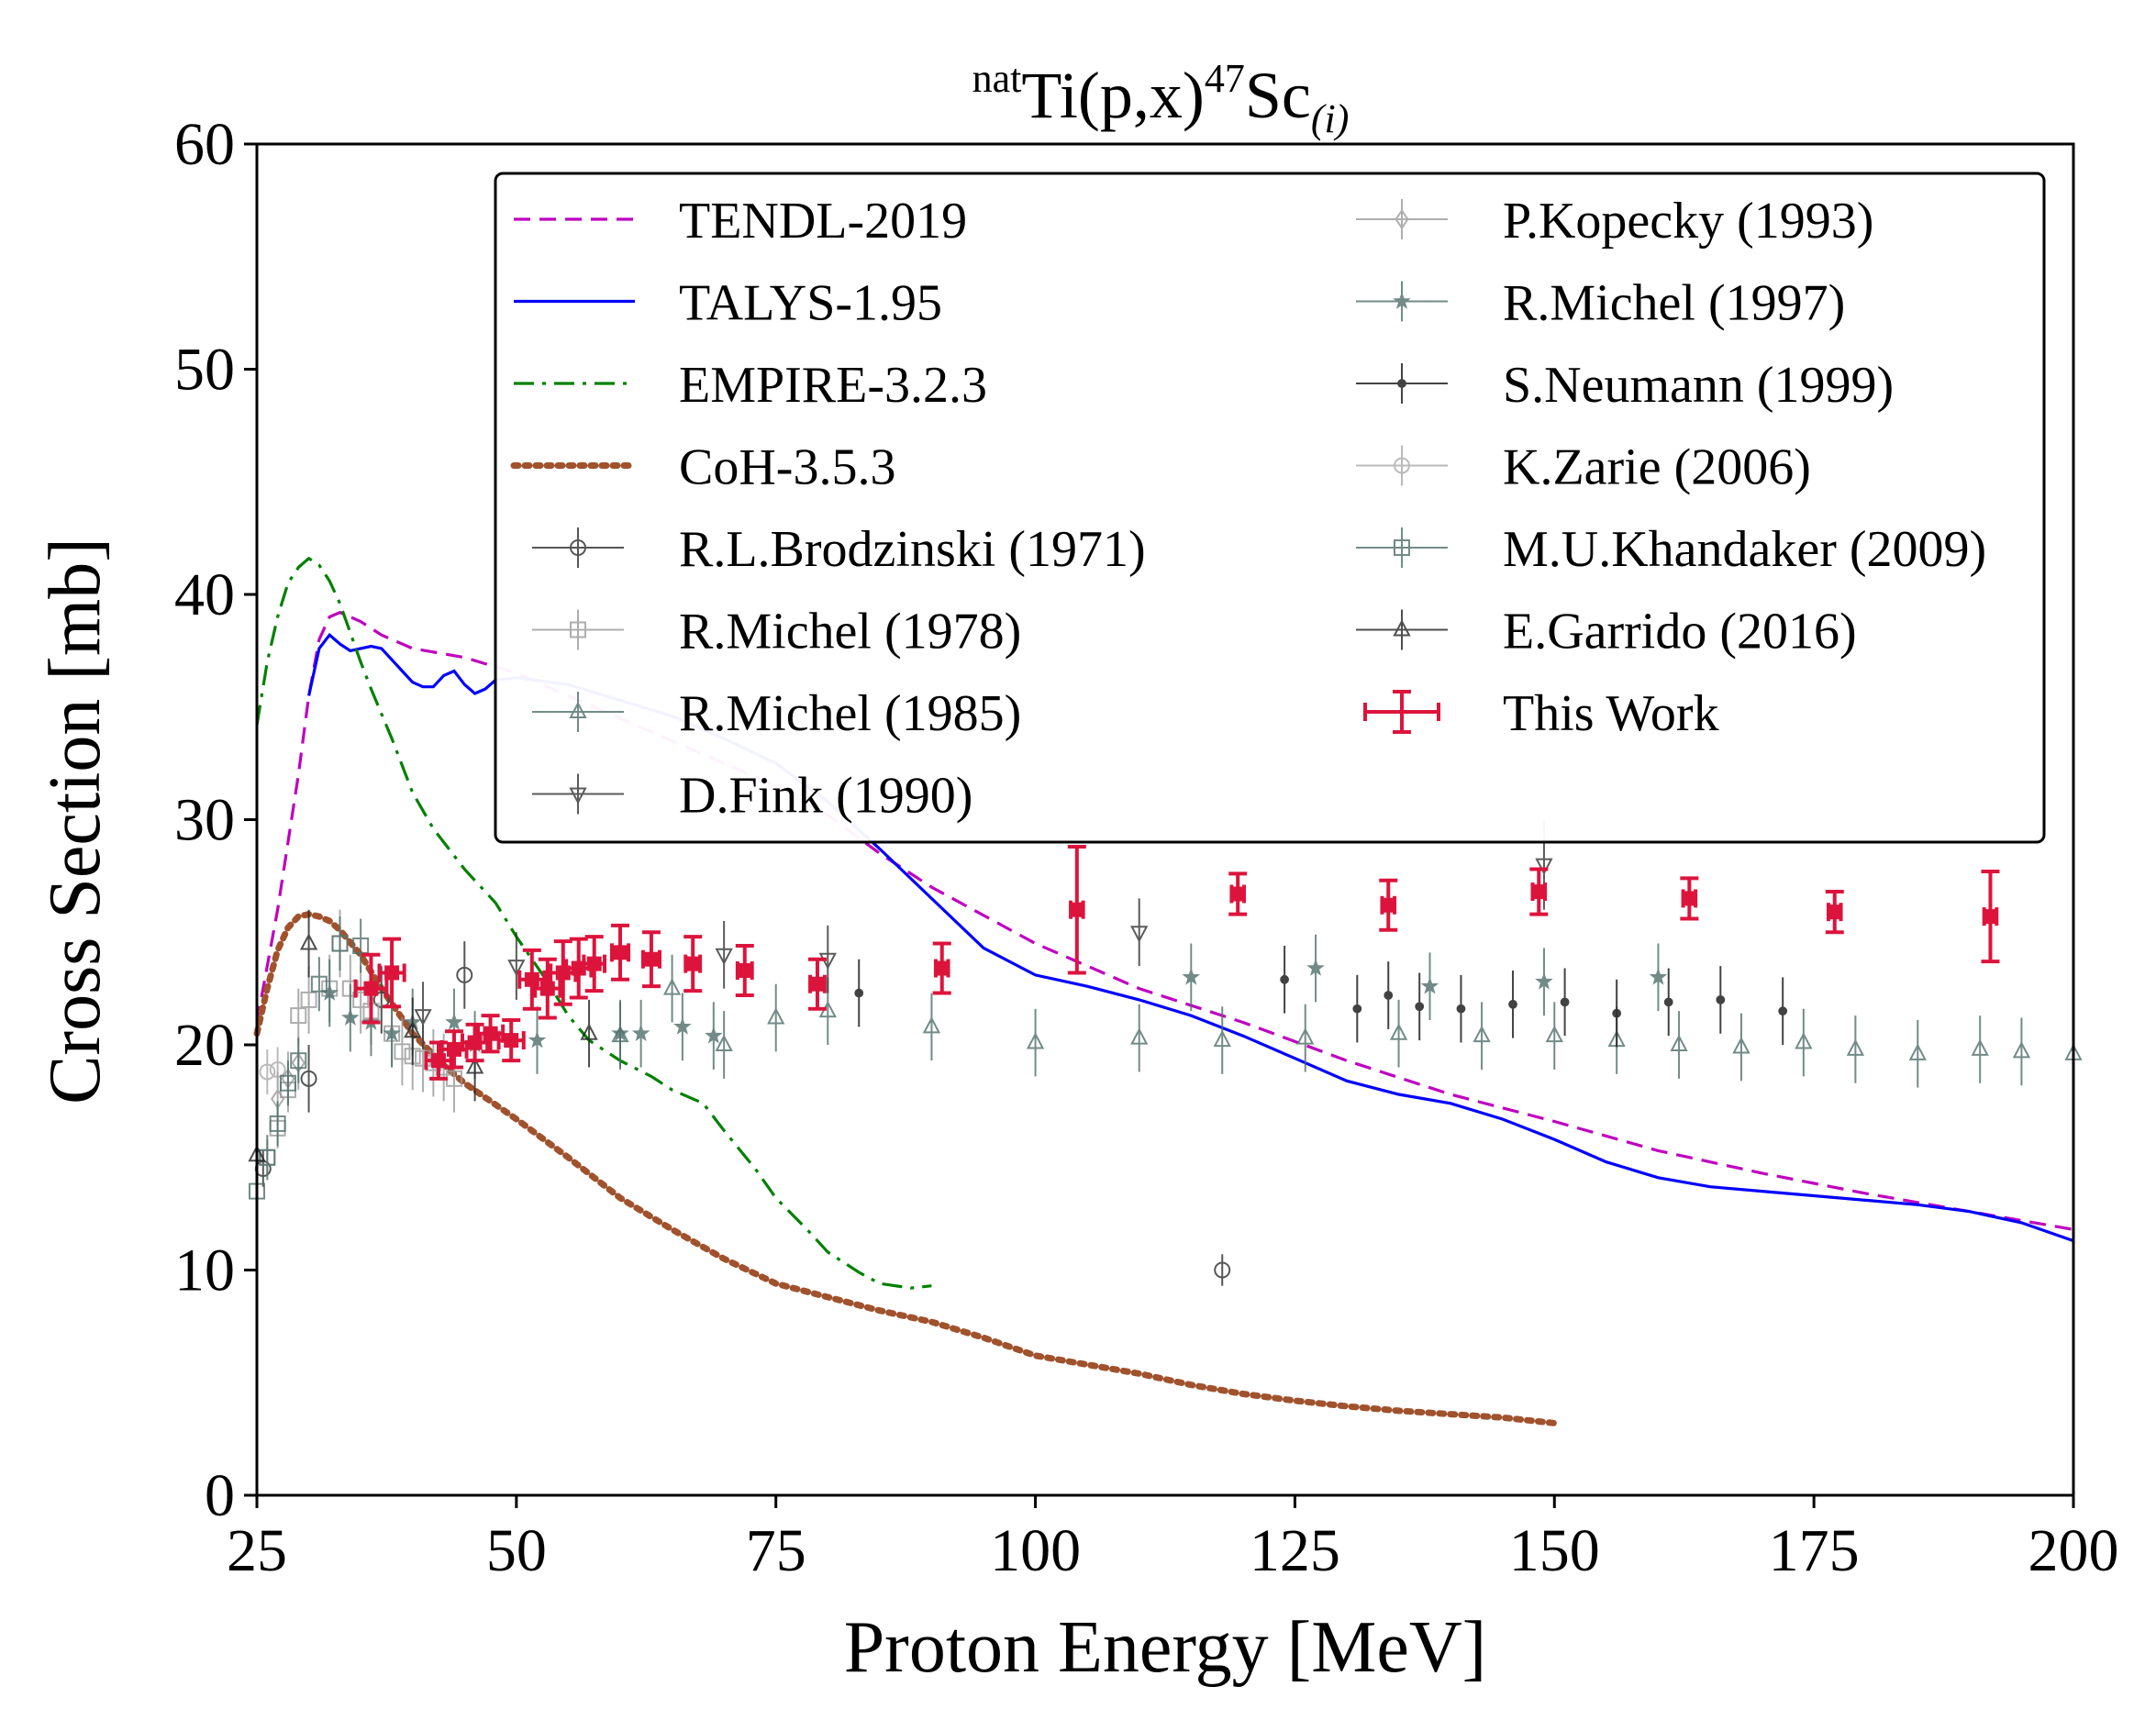 The image size is (2156, 1720). What do you see at coordinates (811, 303) in the screenshot?
I see `legend-label: TALYS-1.95` at bounding box center [811, 303].